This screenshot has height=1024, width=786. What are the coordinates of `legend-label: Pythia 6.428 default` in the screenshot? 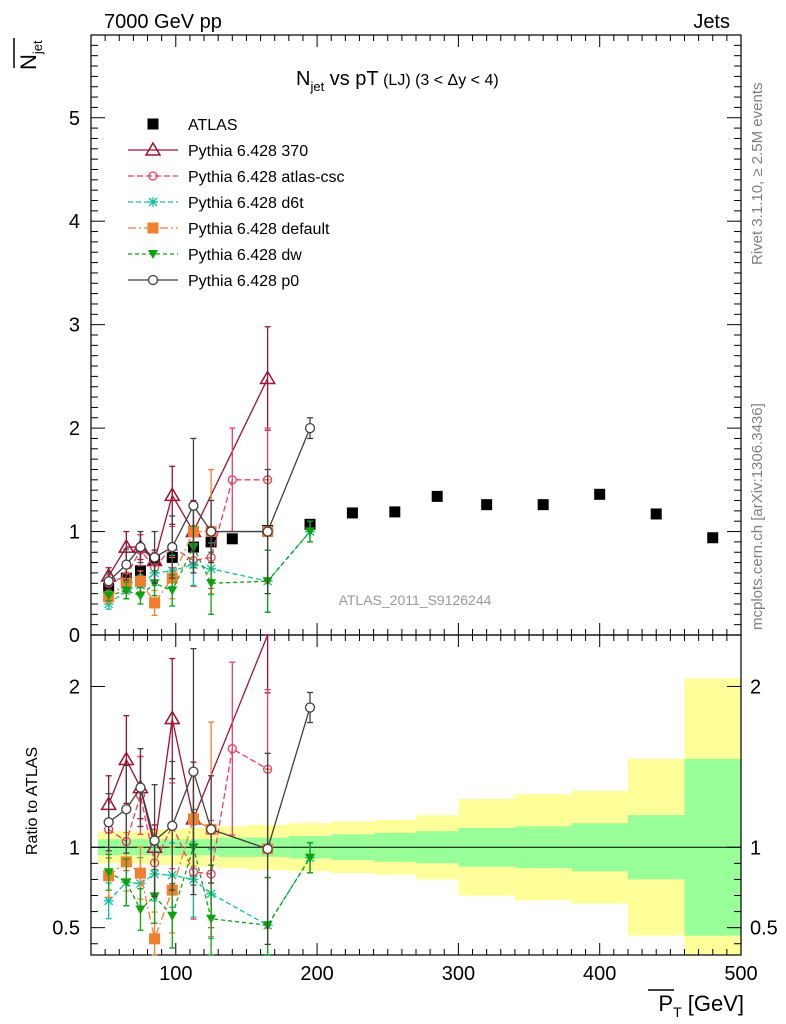 It's located at (259, 229).